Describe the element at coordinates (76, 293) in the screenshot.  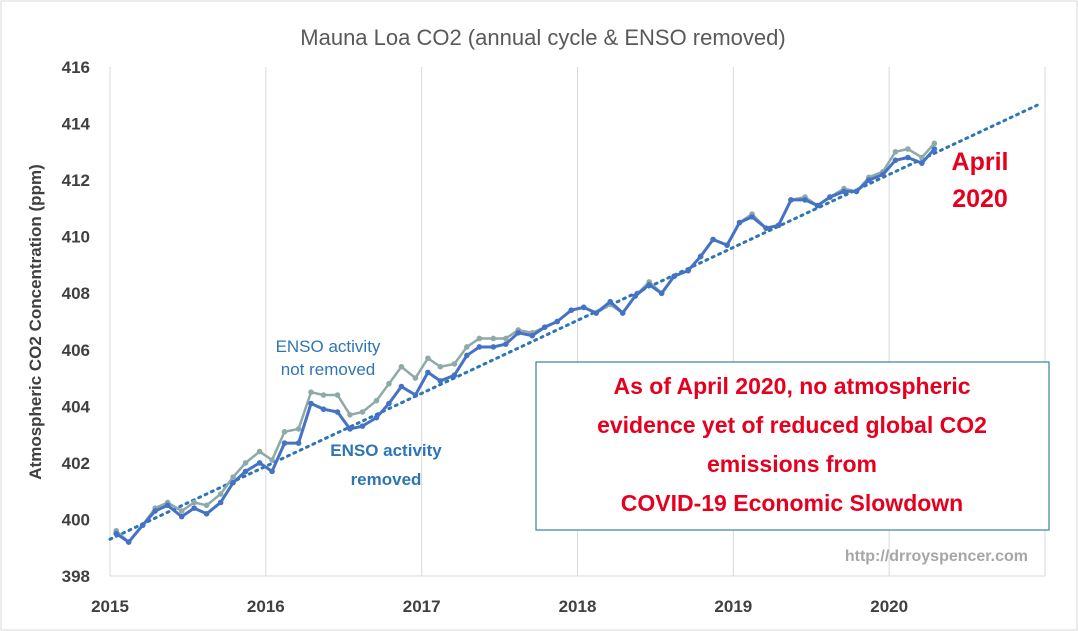
I see `y-tick-label: 408` at that location.